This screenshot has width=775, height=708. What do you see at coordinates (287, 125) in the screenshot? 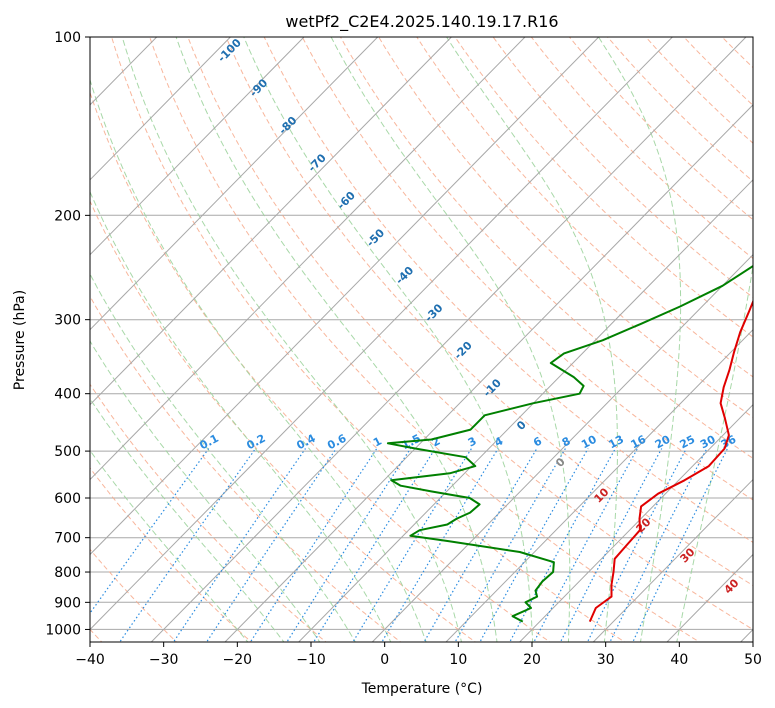
I see `isohume-label: -80` at bounding box center [287, 125].